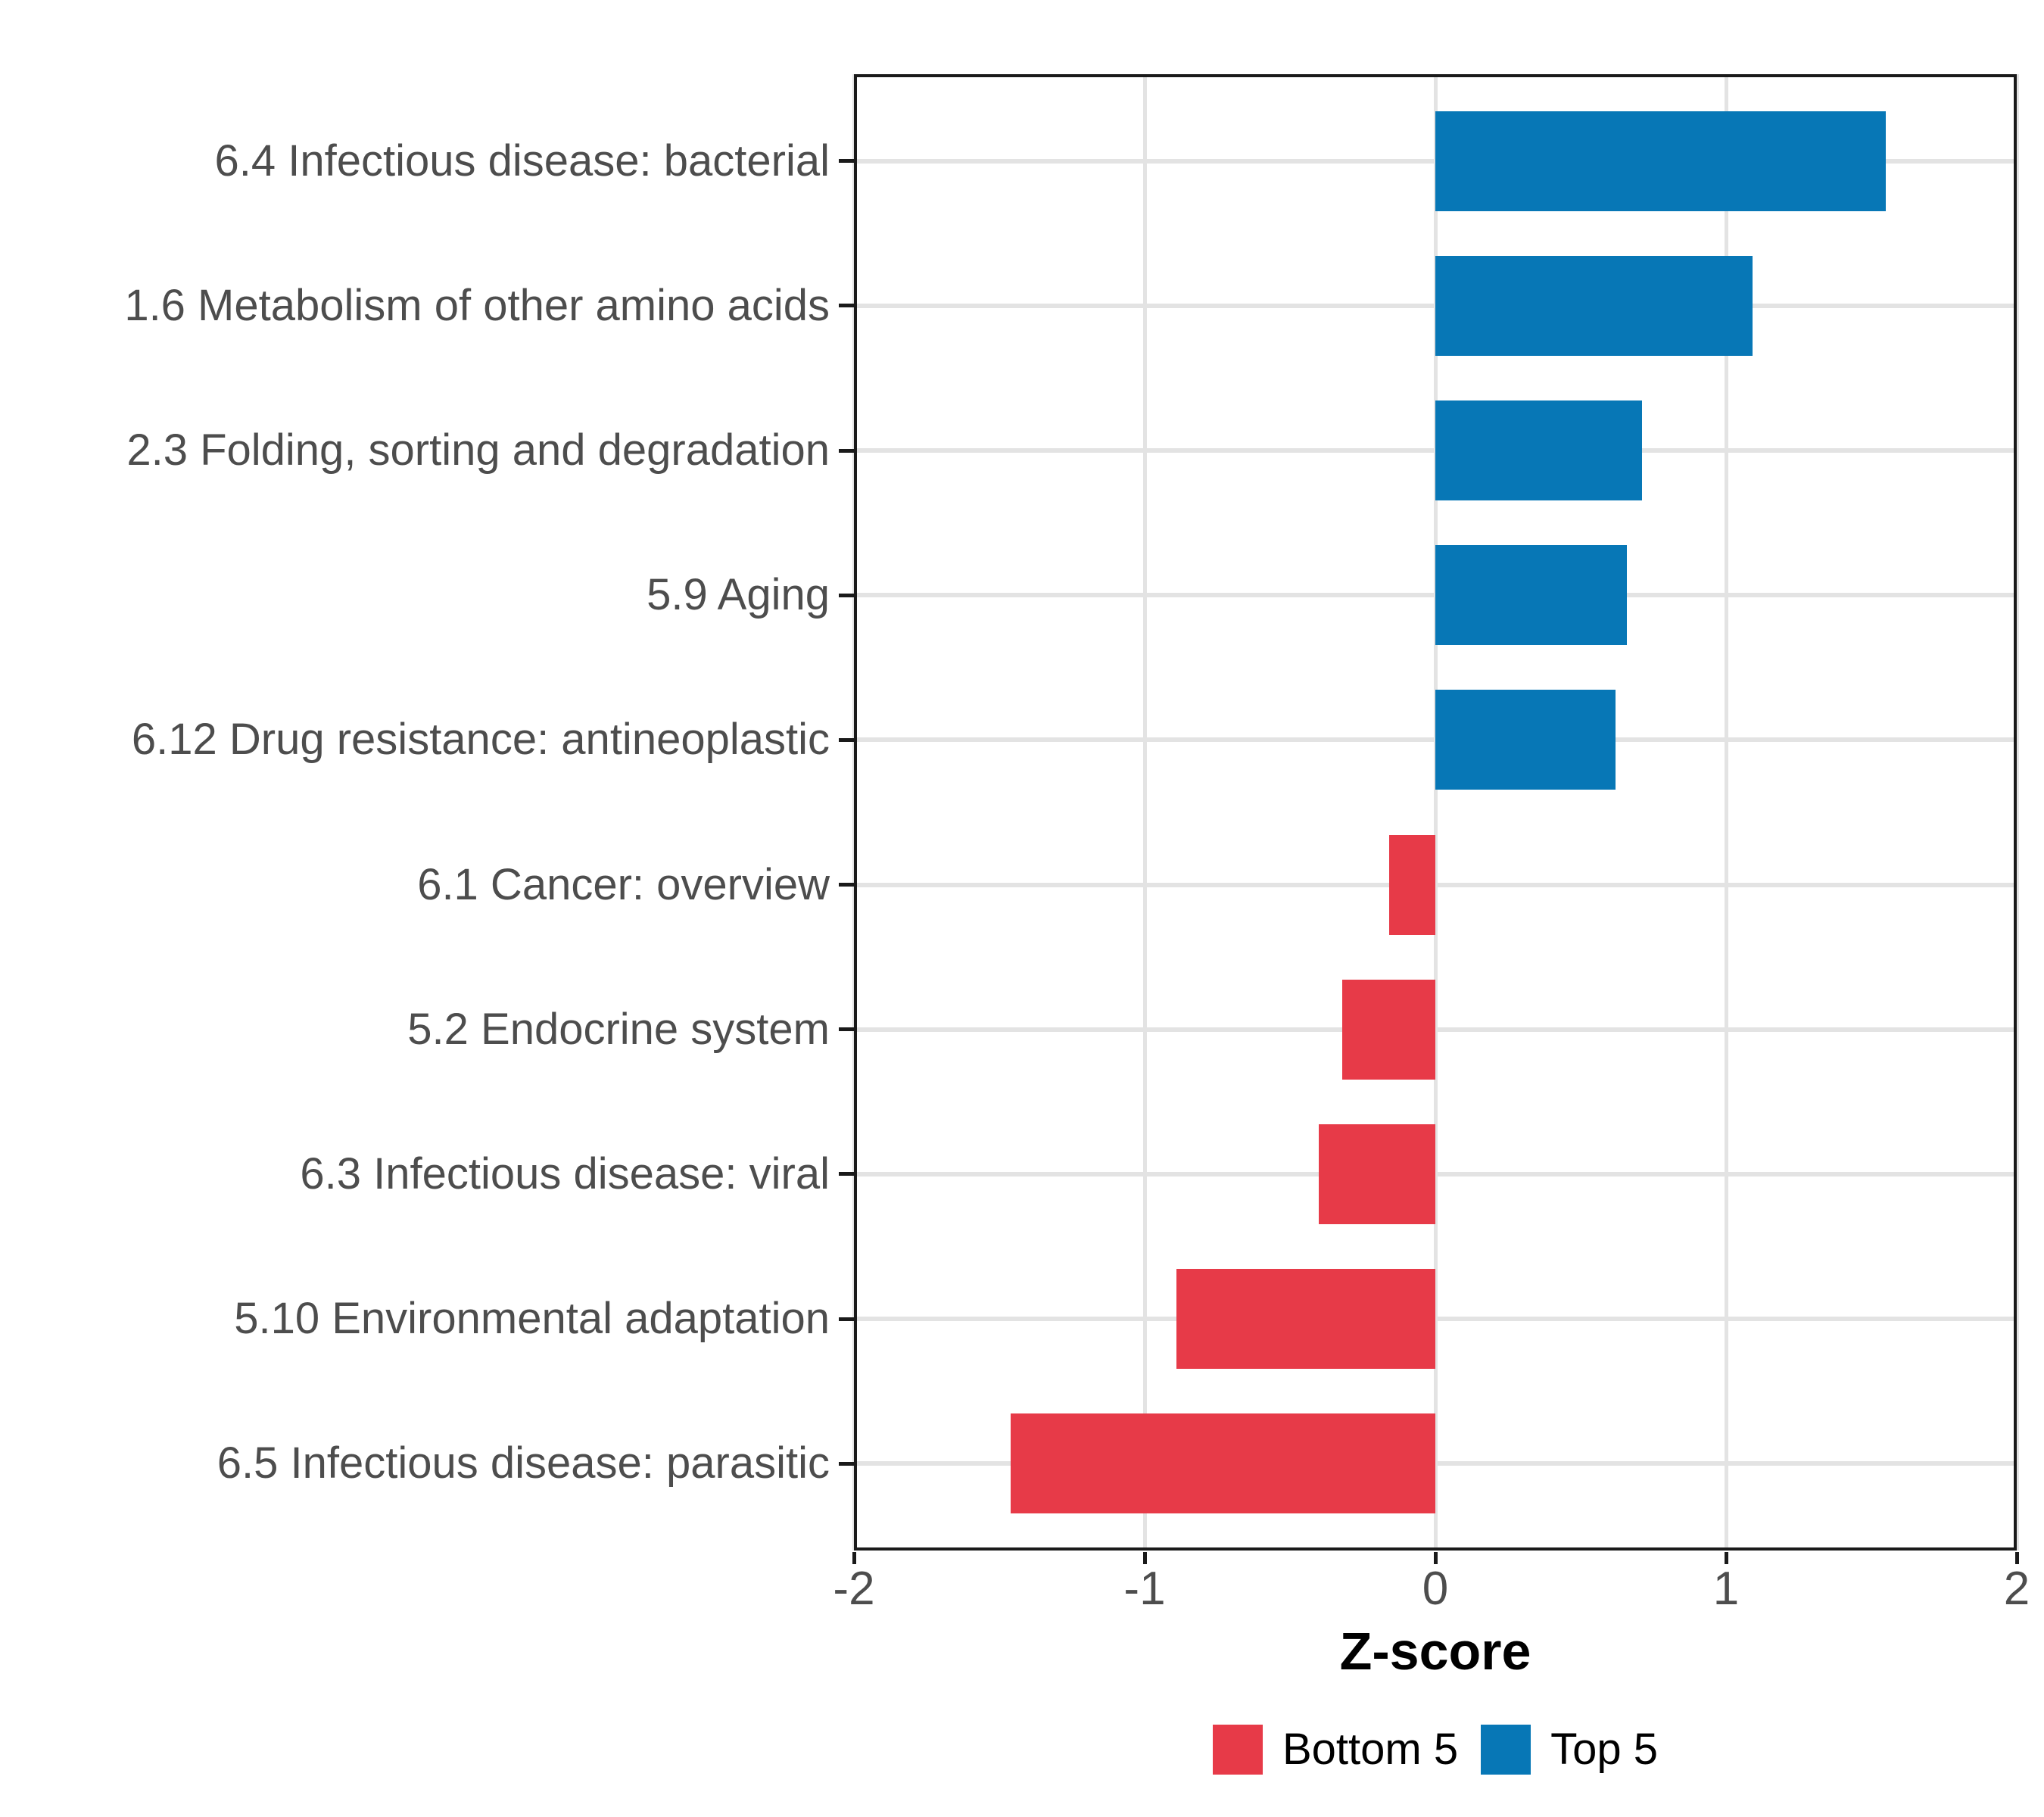 This screenshot has height=1817, width=2044. Describe the element at coordinates (478, 450) in the screenshot. I see `y-axis-label: 2.3 Folding, sorting and degradation` at that location.